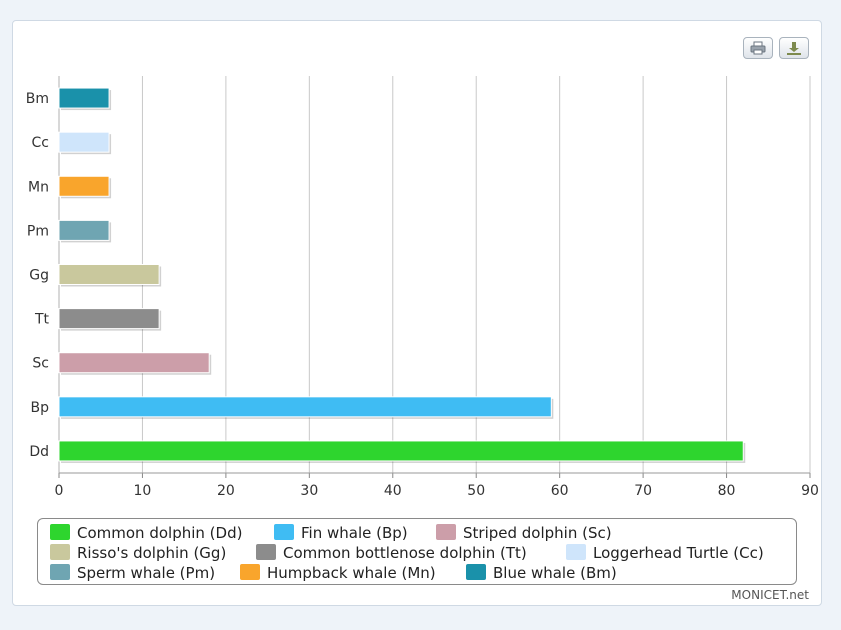 This screenshot has height=630, width=841. I want to click on download-button, so click(794, 48).